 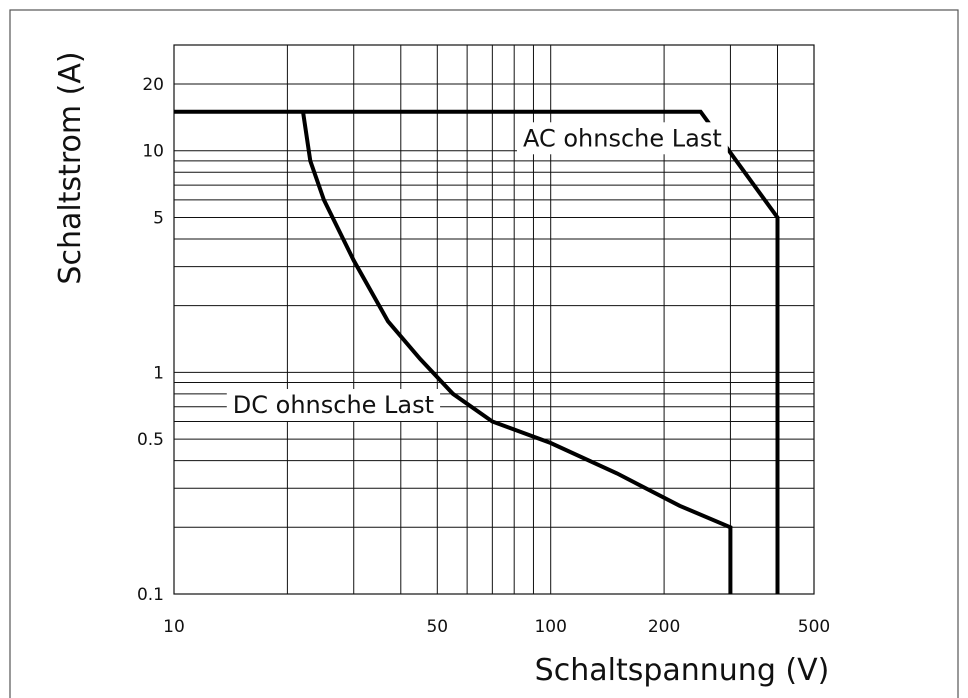 I want to click on y-tick-label: 0.1, so click(x=150, y=595).